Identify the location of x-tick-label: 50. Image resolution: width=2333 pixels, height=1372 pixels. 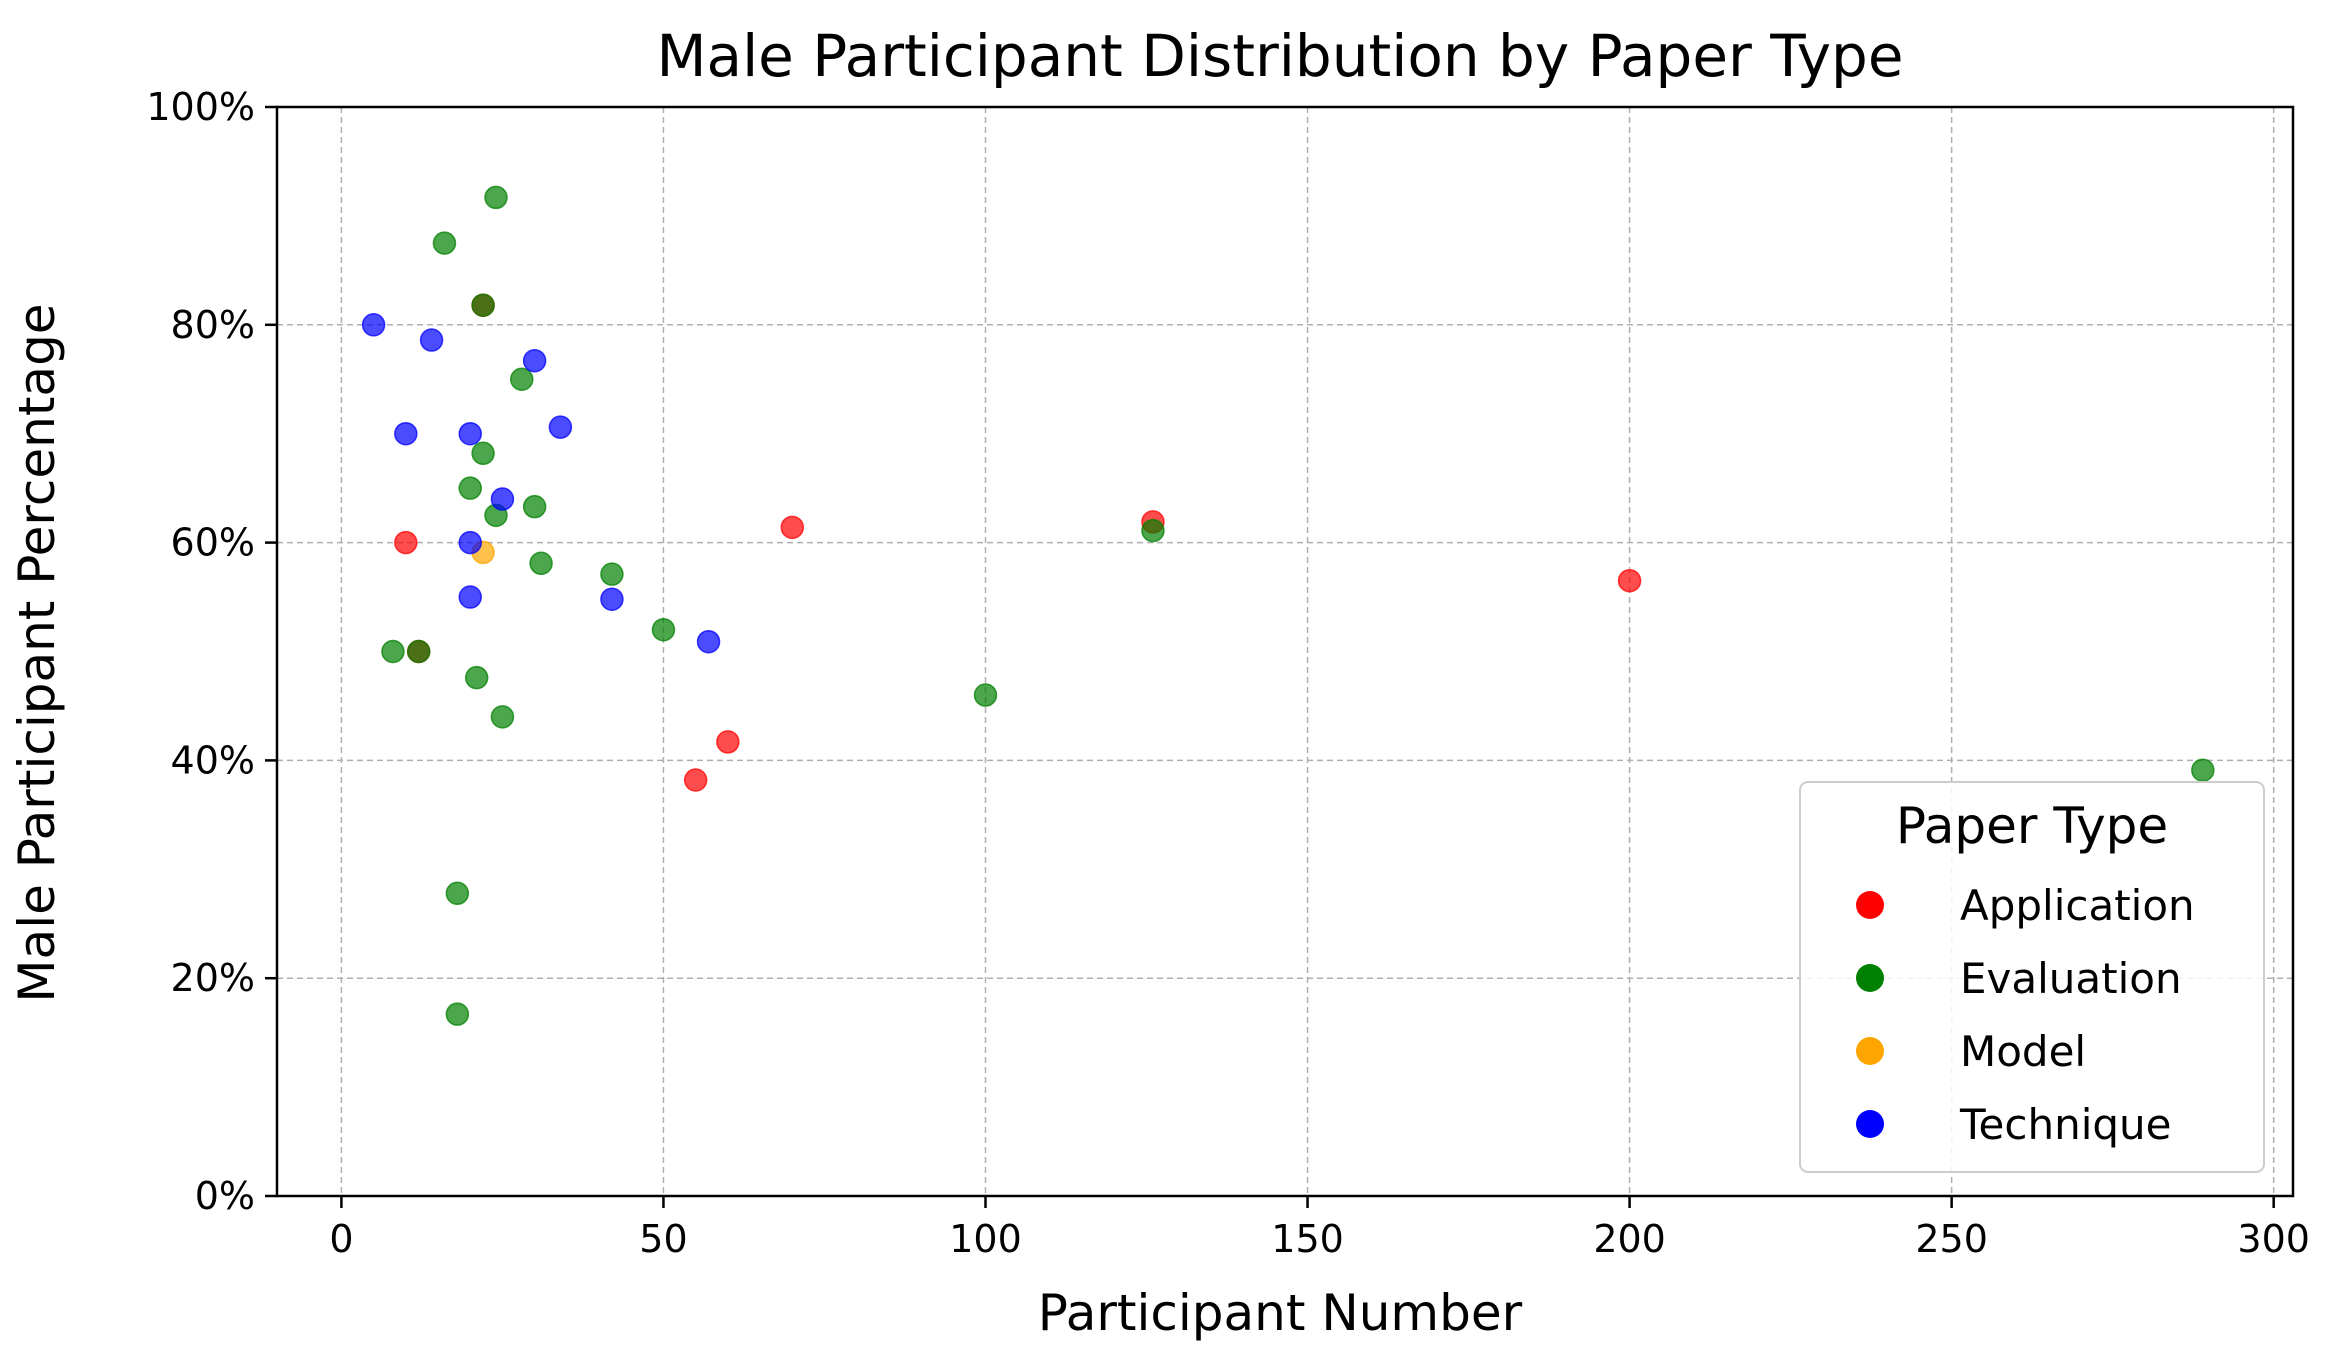
(663, 1239).